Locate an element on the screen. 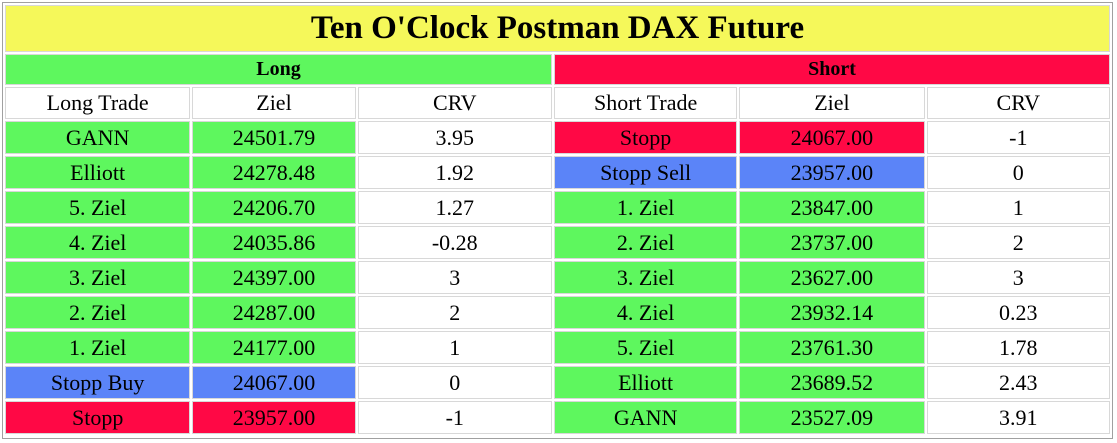 The height and width of the screenshot is (443, 1117). row: Stopp 23957.00 -1 GANN 23527.09 3.91 is located at coordinates (557, 417).